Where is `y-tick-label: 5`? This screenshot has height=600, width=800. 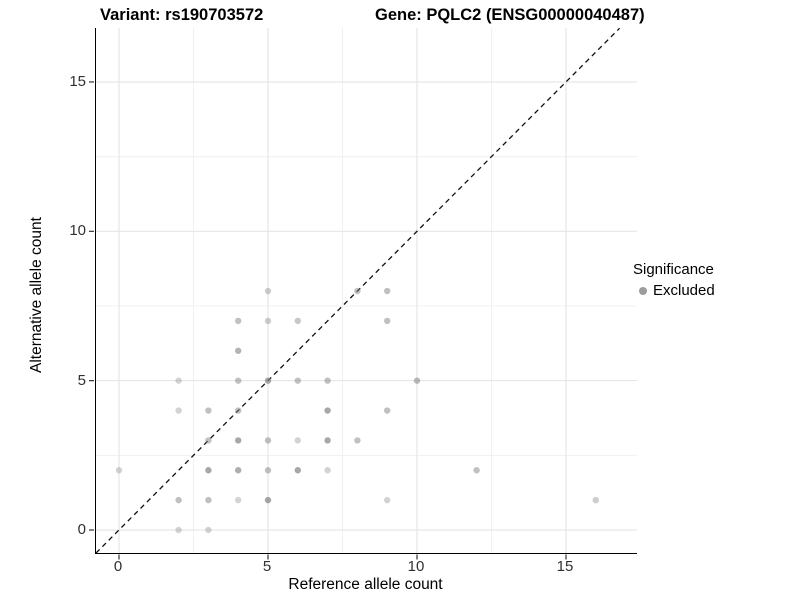 y-tick-label: 5 is located at coordinates (81, 380).